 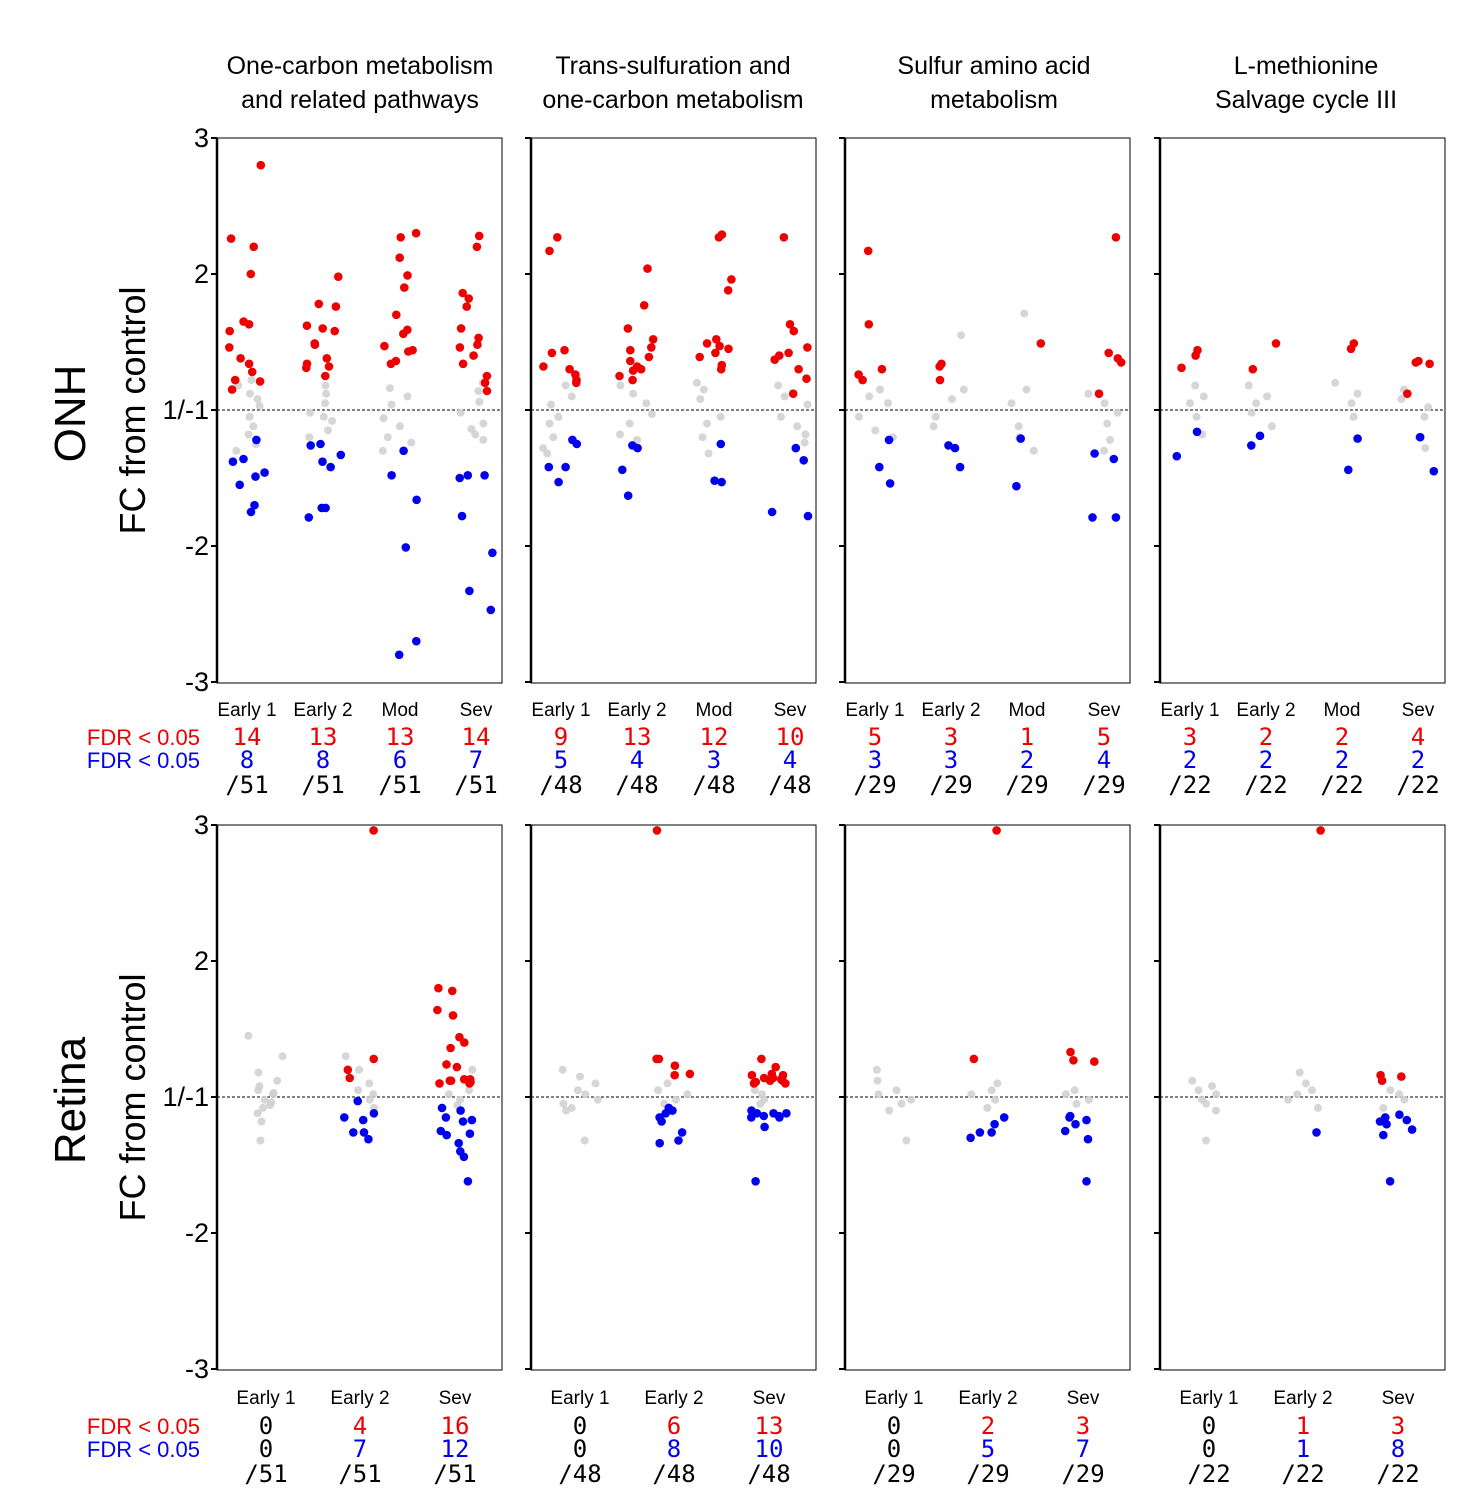 I want to click on fdr-label-up-2: FDR < 0.05, so click(x=143, y=1426).